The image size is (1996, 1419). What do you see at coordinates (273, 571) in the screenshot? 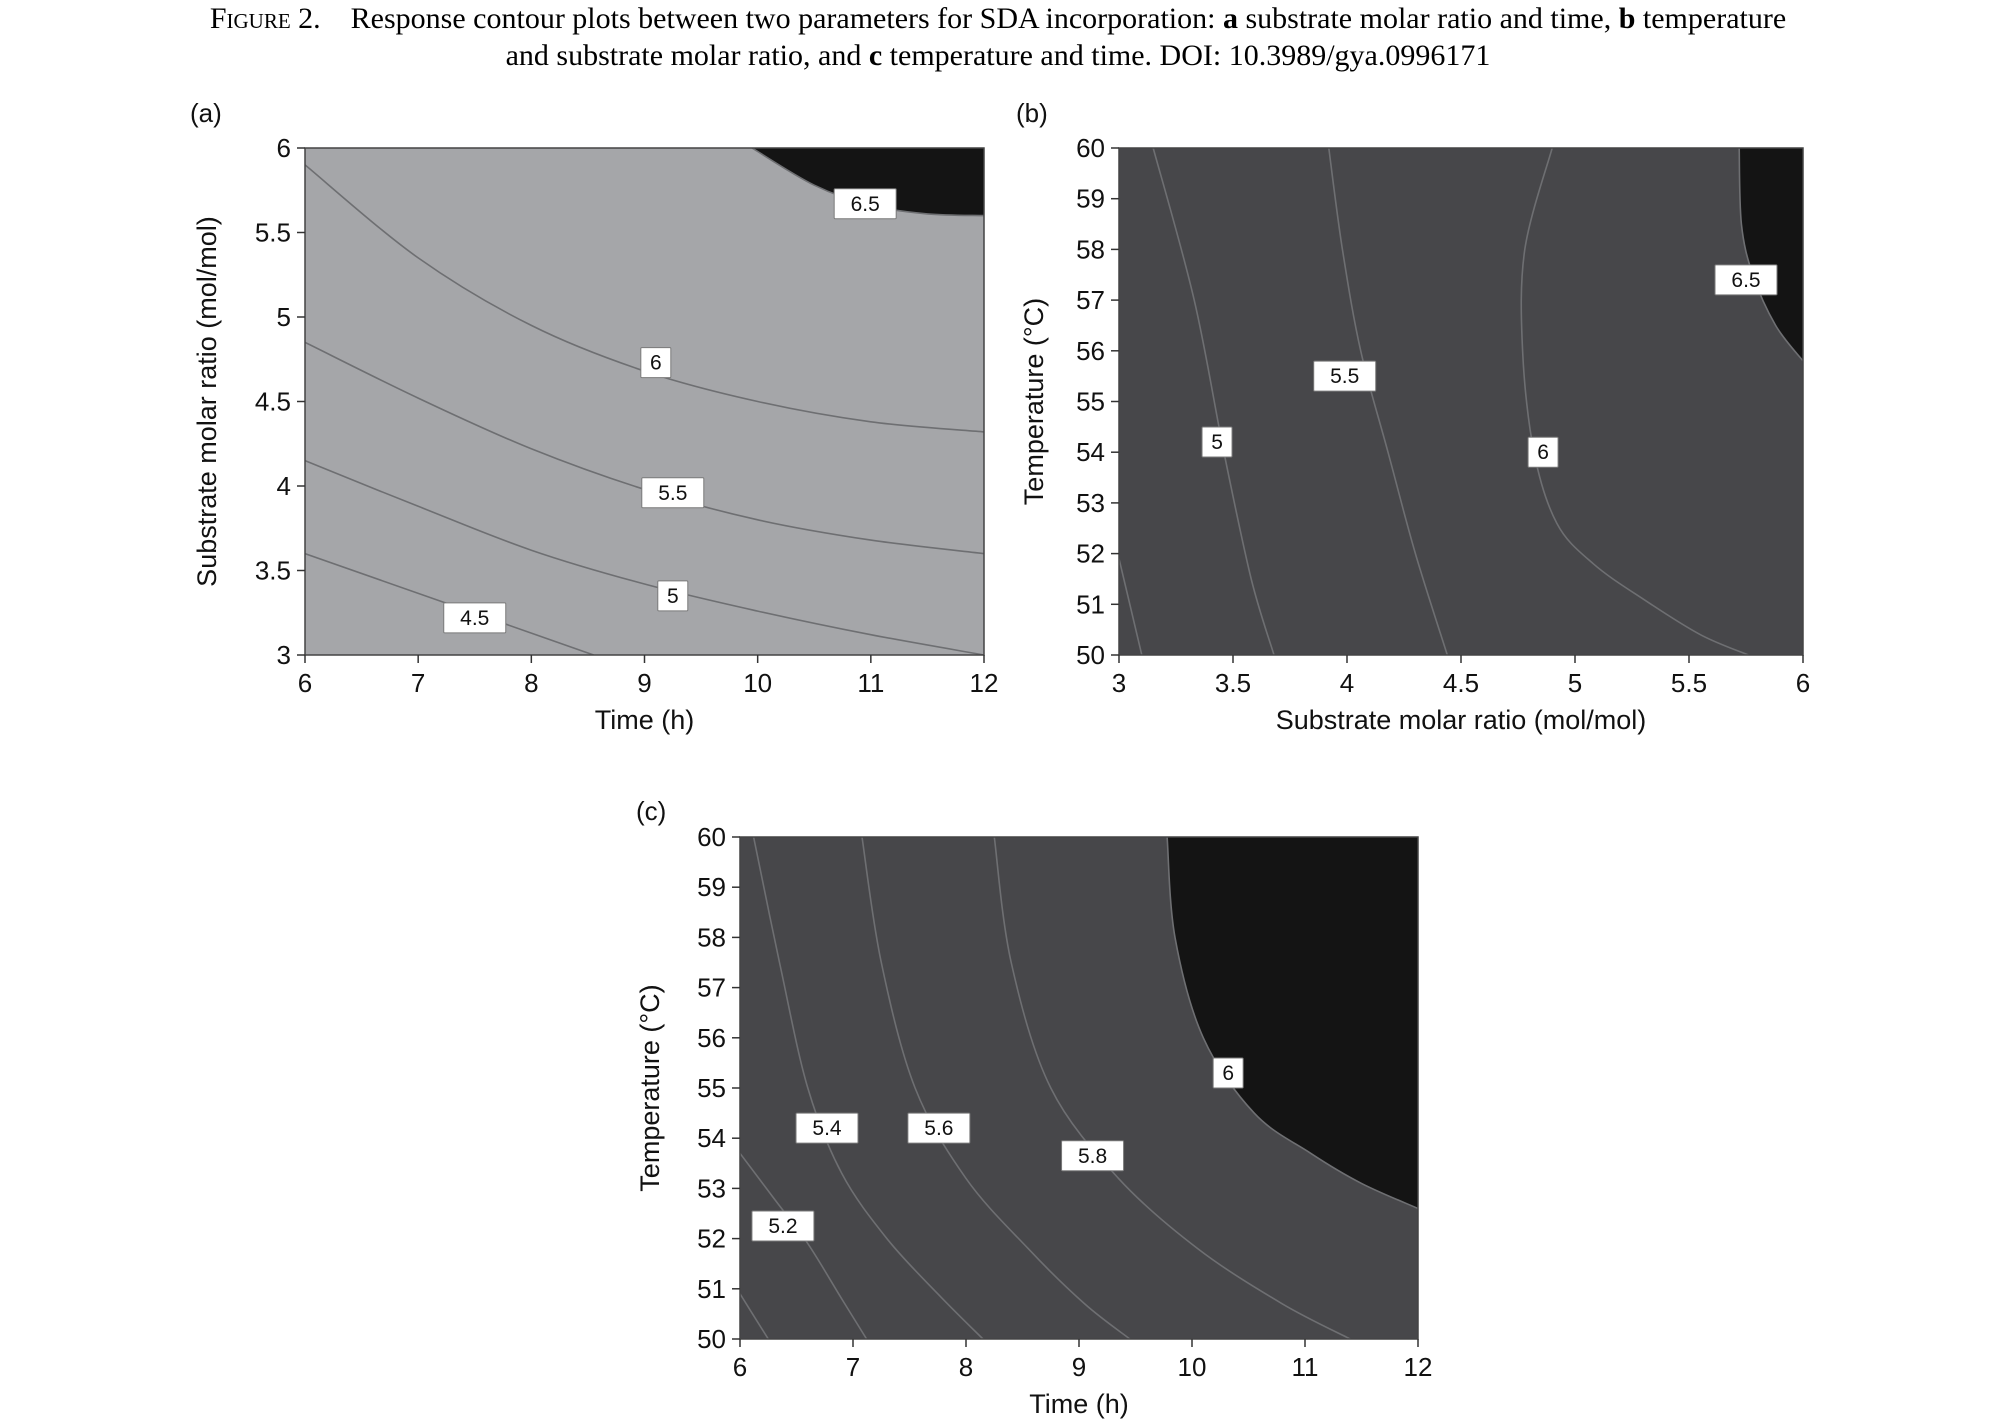
I see `y-tick-label: 3.5` at bounding box center [273, 571].